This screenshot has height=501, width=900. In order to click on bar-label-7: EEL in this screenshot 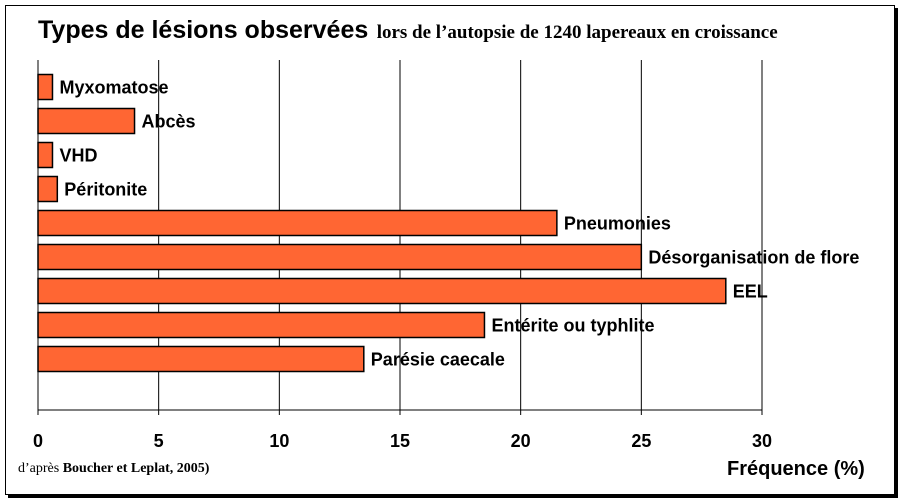, I will do `click(750, 292)`.